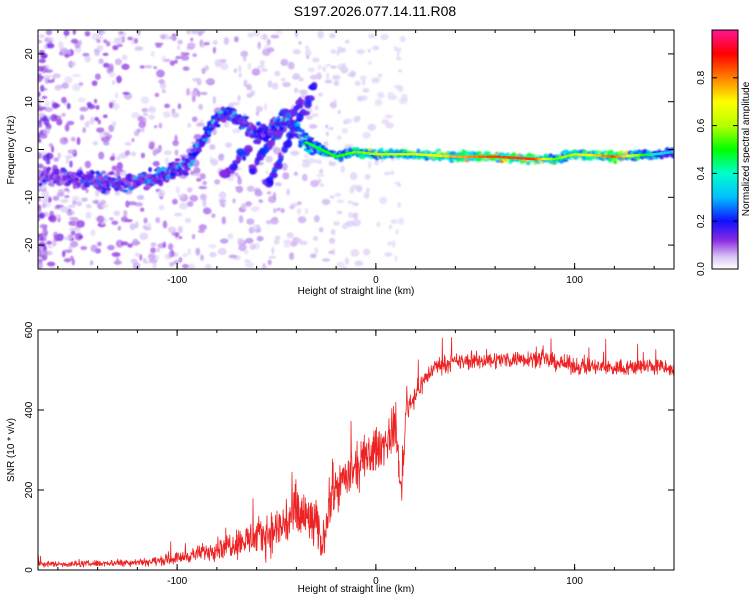 This screenshot has width=750, height=600. I want to click on colorbar-gradient, so click(725, 149).